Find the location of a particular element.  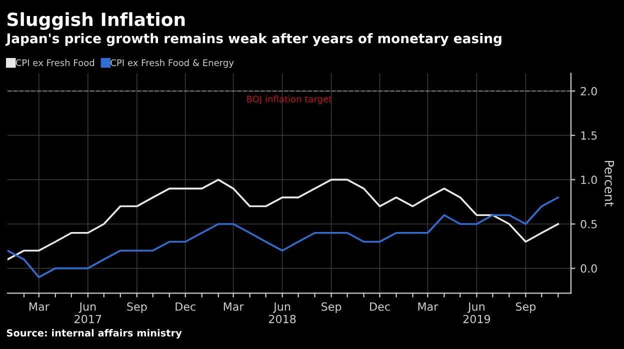

y-axis-title: Percent is located at coordinates (609, 183).